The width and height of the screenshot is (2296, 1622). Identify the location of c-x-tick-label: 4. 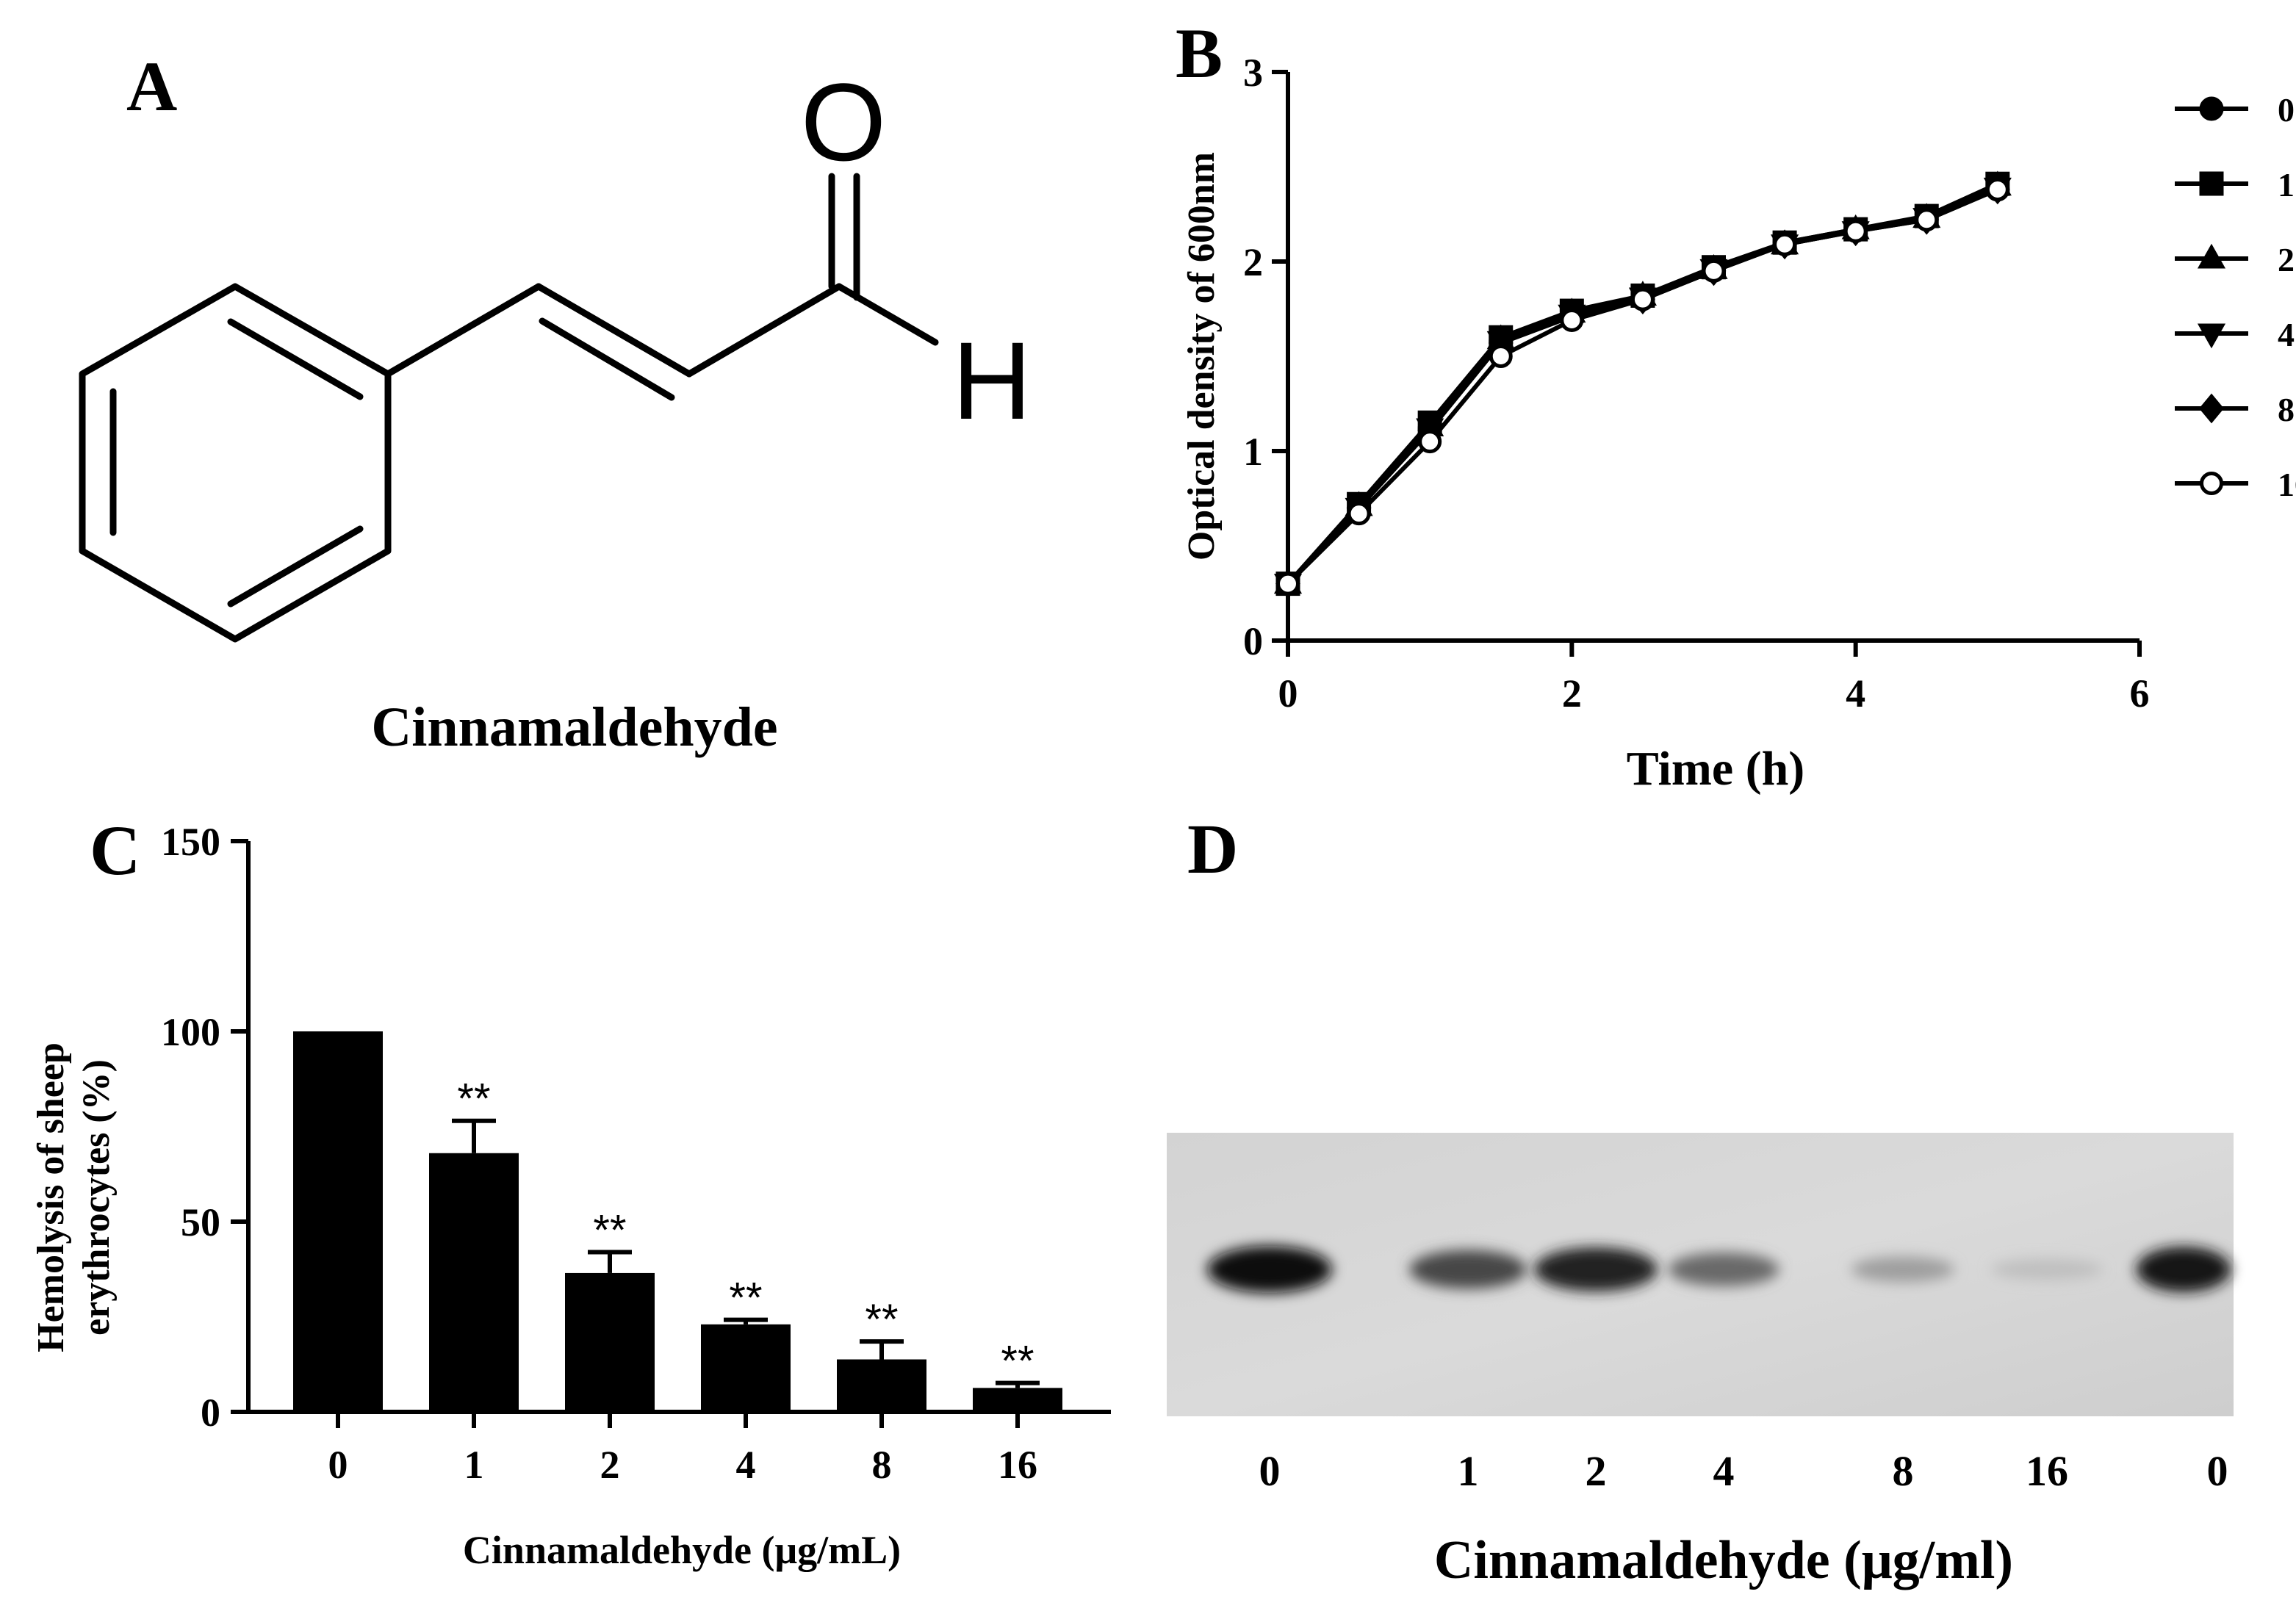
(746, 1465).